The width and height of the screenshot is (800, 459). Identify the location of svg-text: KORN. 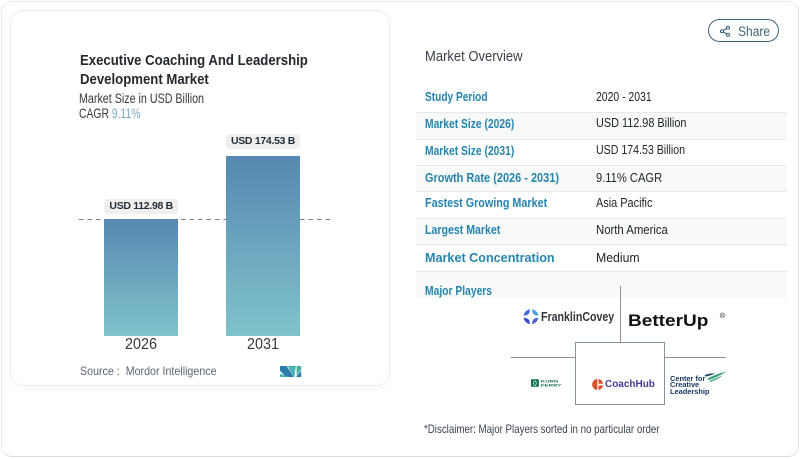
(550, 382).